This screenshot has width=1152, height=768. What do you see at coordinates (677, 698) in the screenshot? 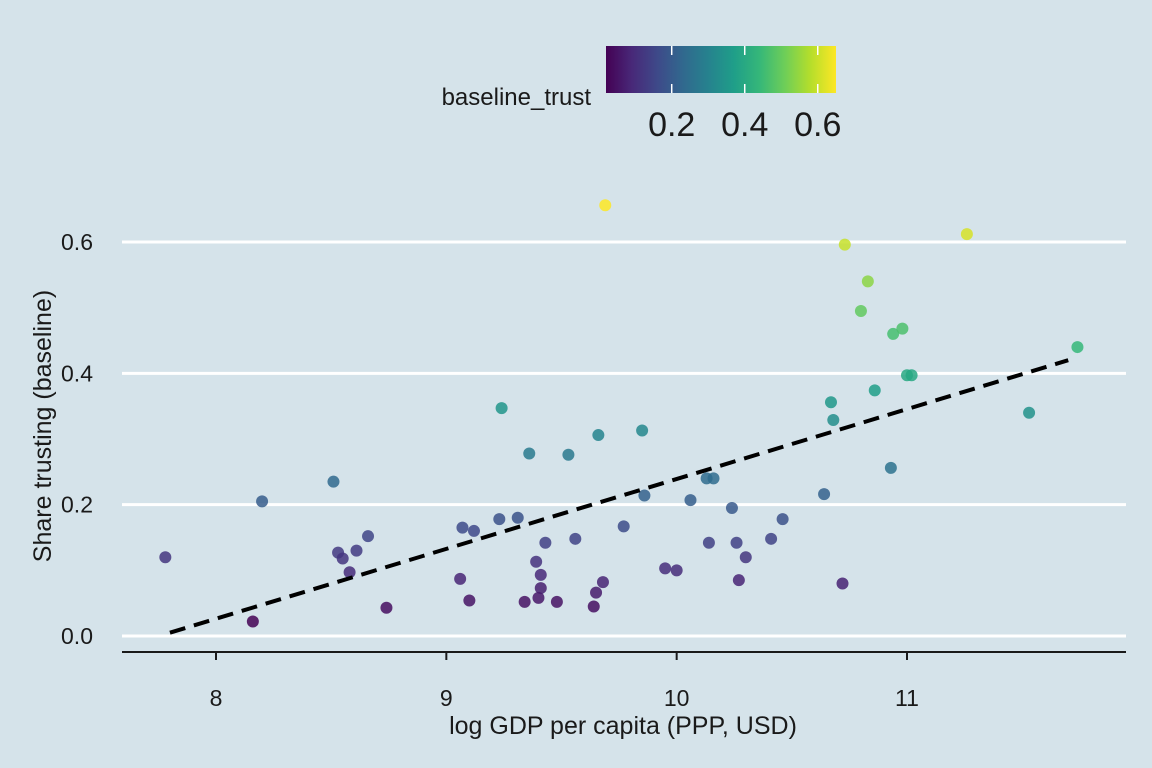
I see `x-tick-label: 10` at bounding box center [677, 698].